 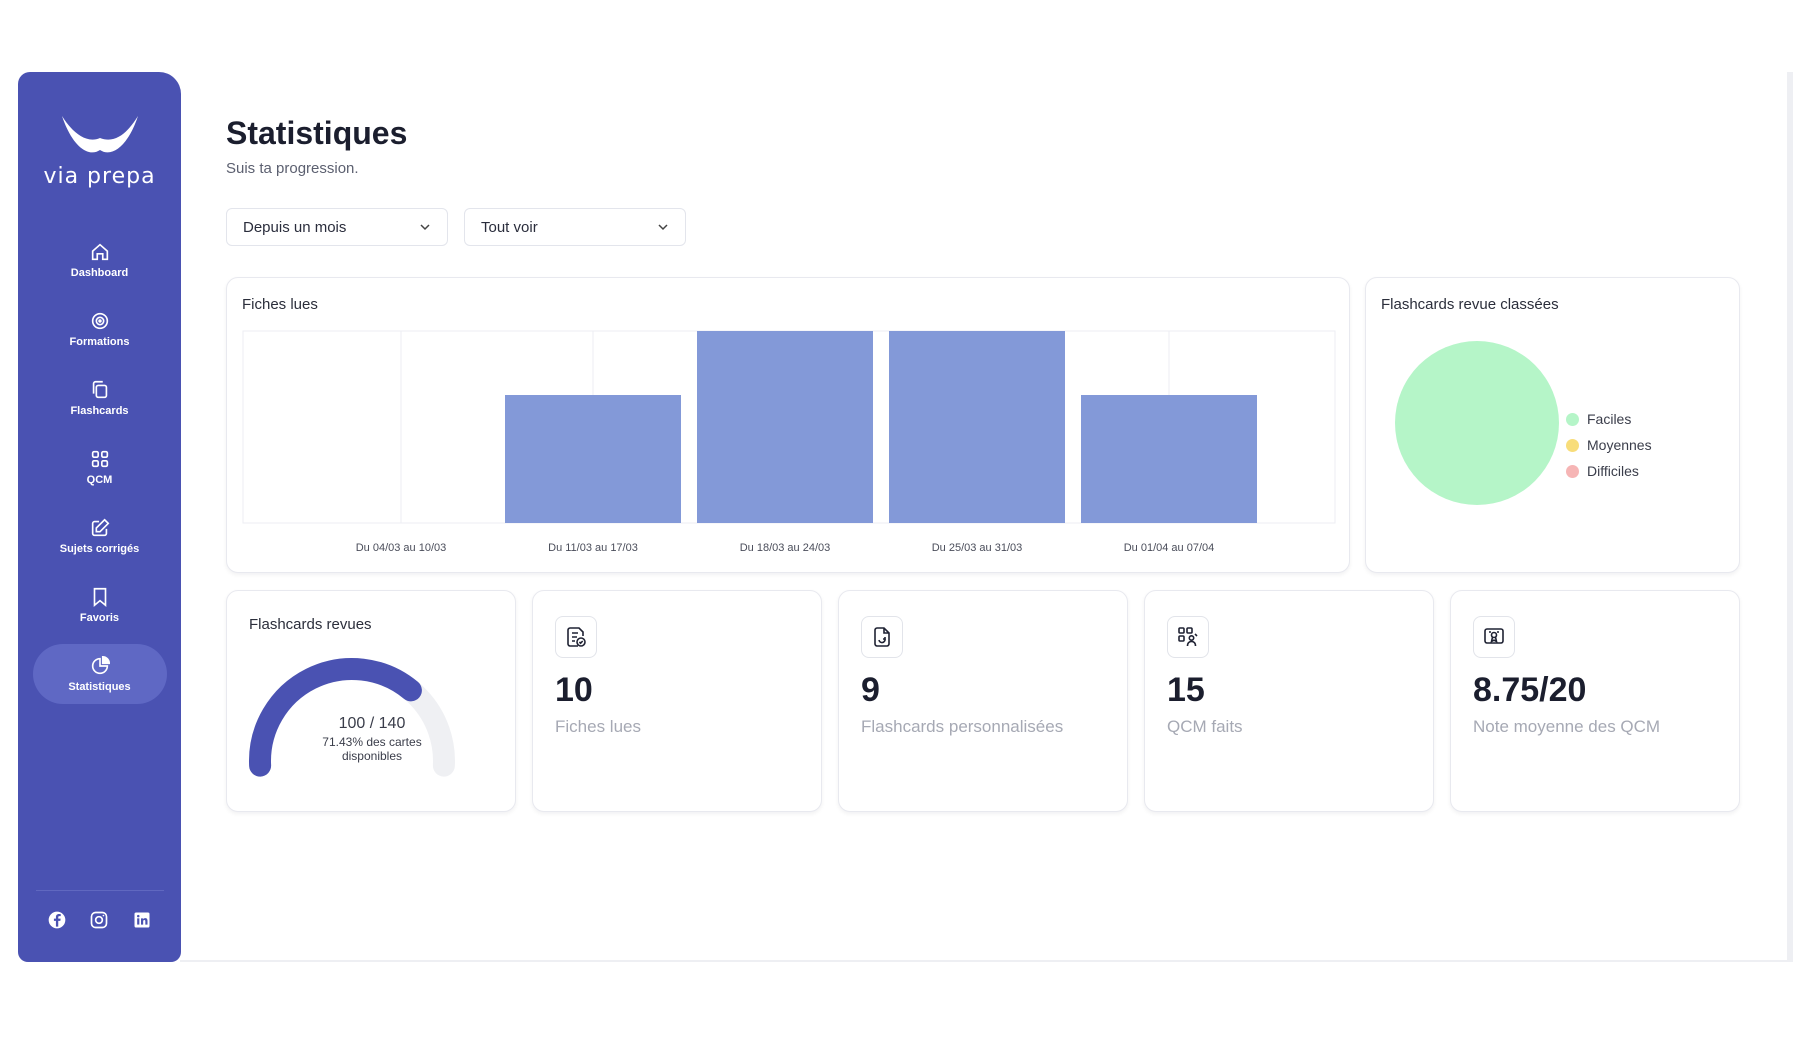 I want to click on scope-select: Tout voir, so click(x=575, y=227).